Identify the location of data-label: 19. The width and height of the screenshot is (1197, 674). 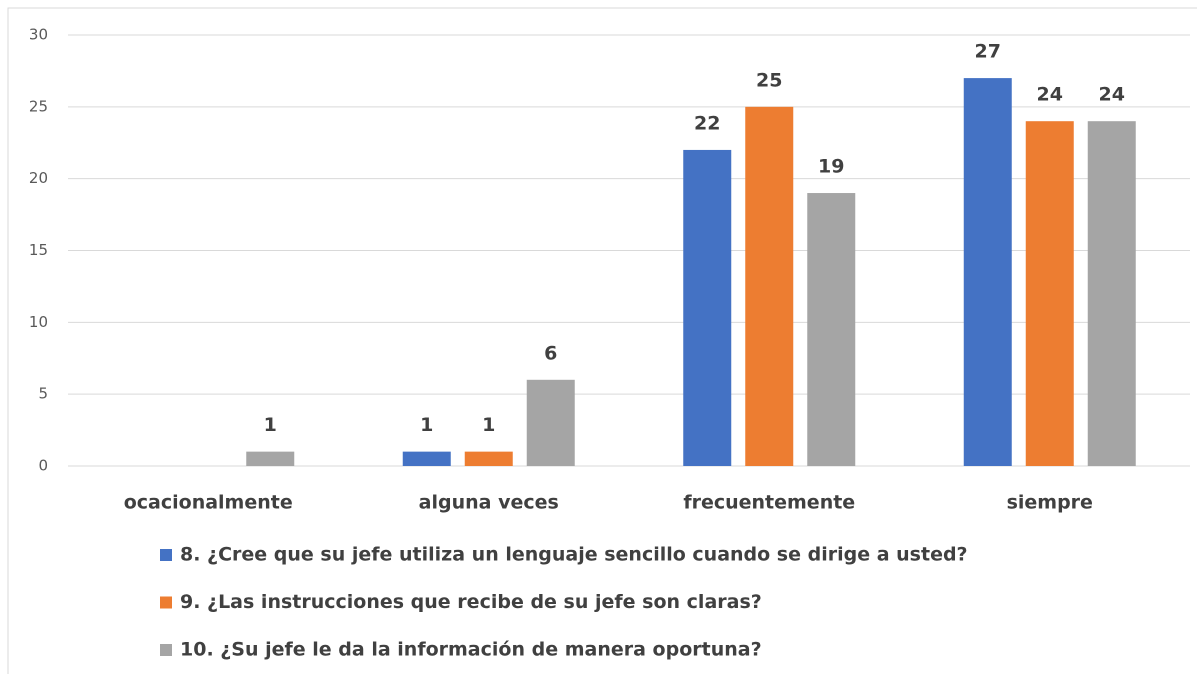
(831, 167).